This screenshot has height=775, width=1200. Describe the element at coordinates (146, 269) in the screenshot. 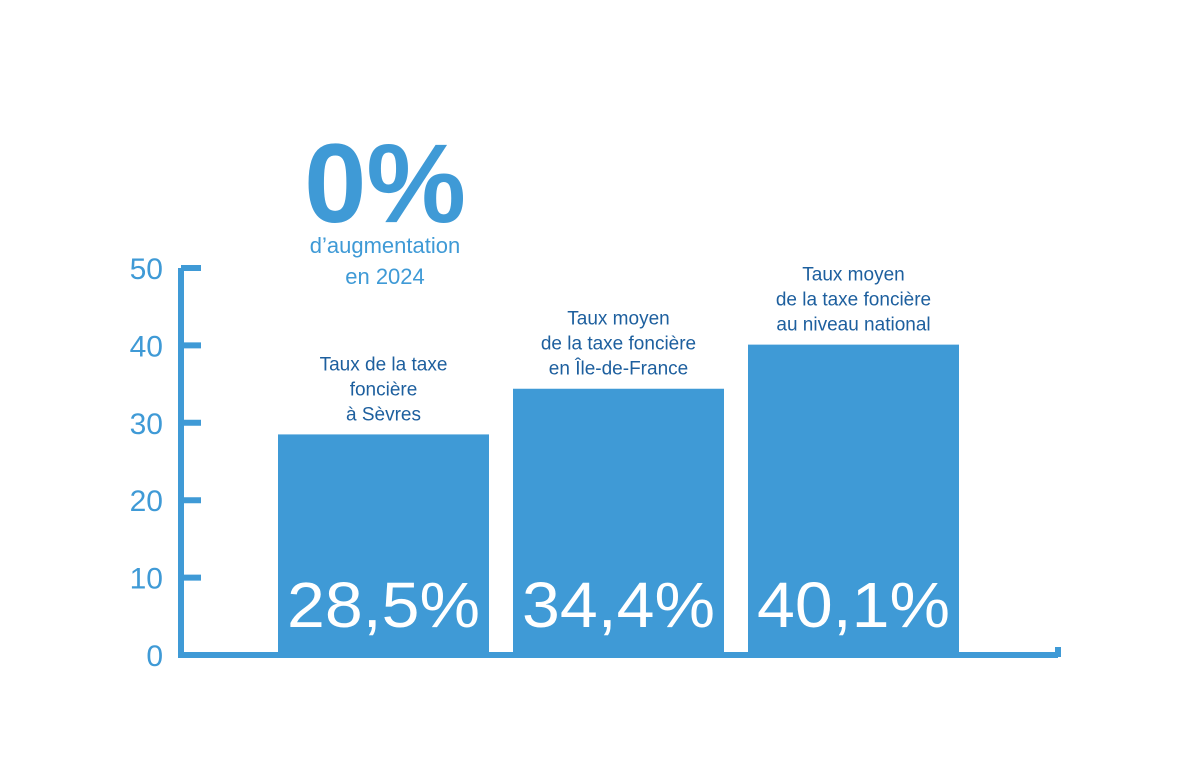

I see `y-tick-label: 50` at that location.